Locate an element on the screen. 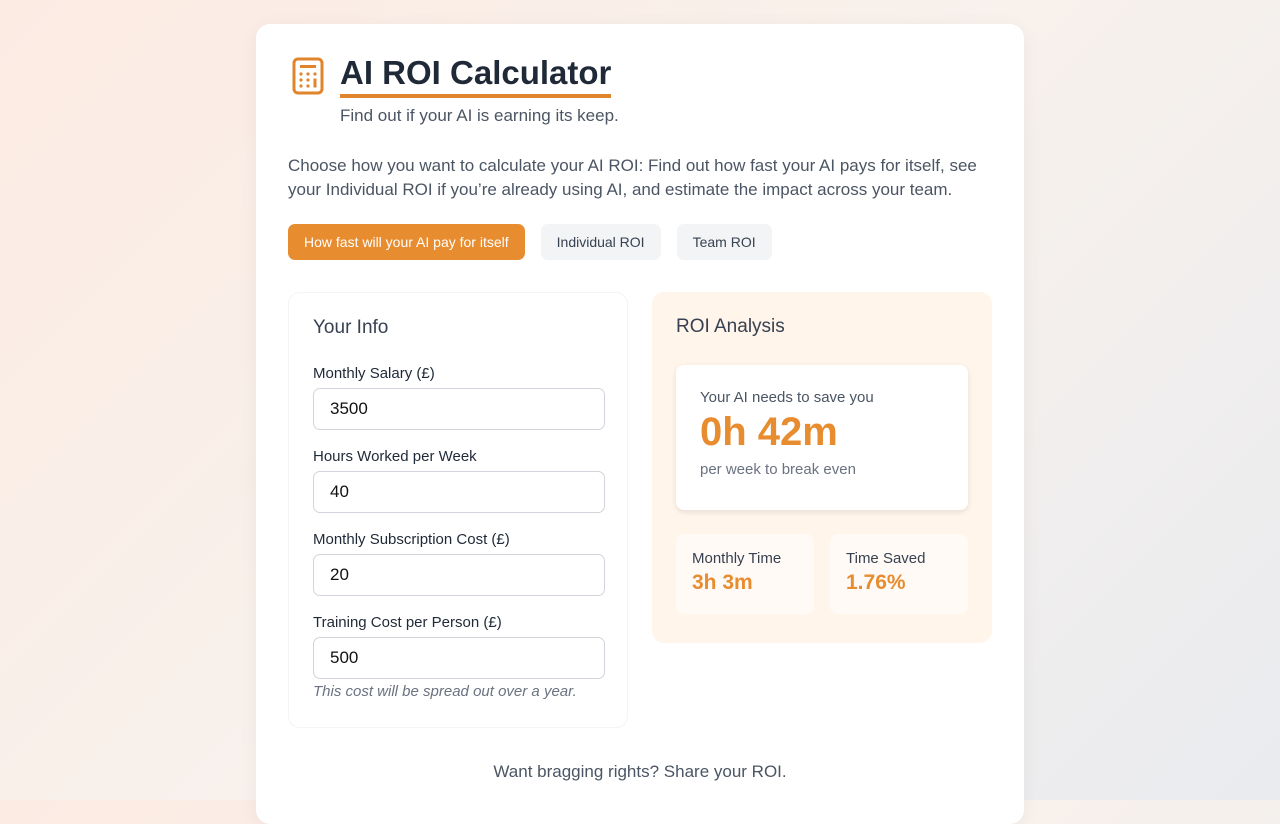 The image size is (1280, 824). stat-value: 3h 3m is located at coordinates (722, 582).